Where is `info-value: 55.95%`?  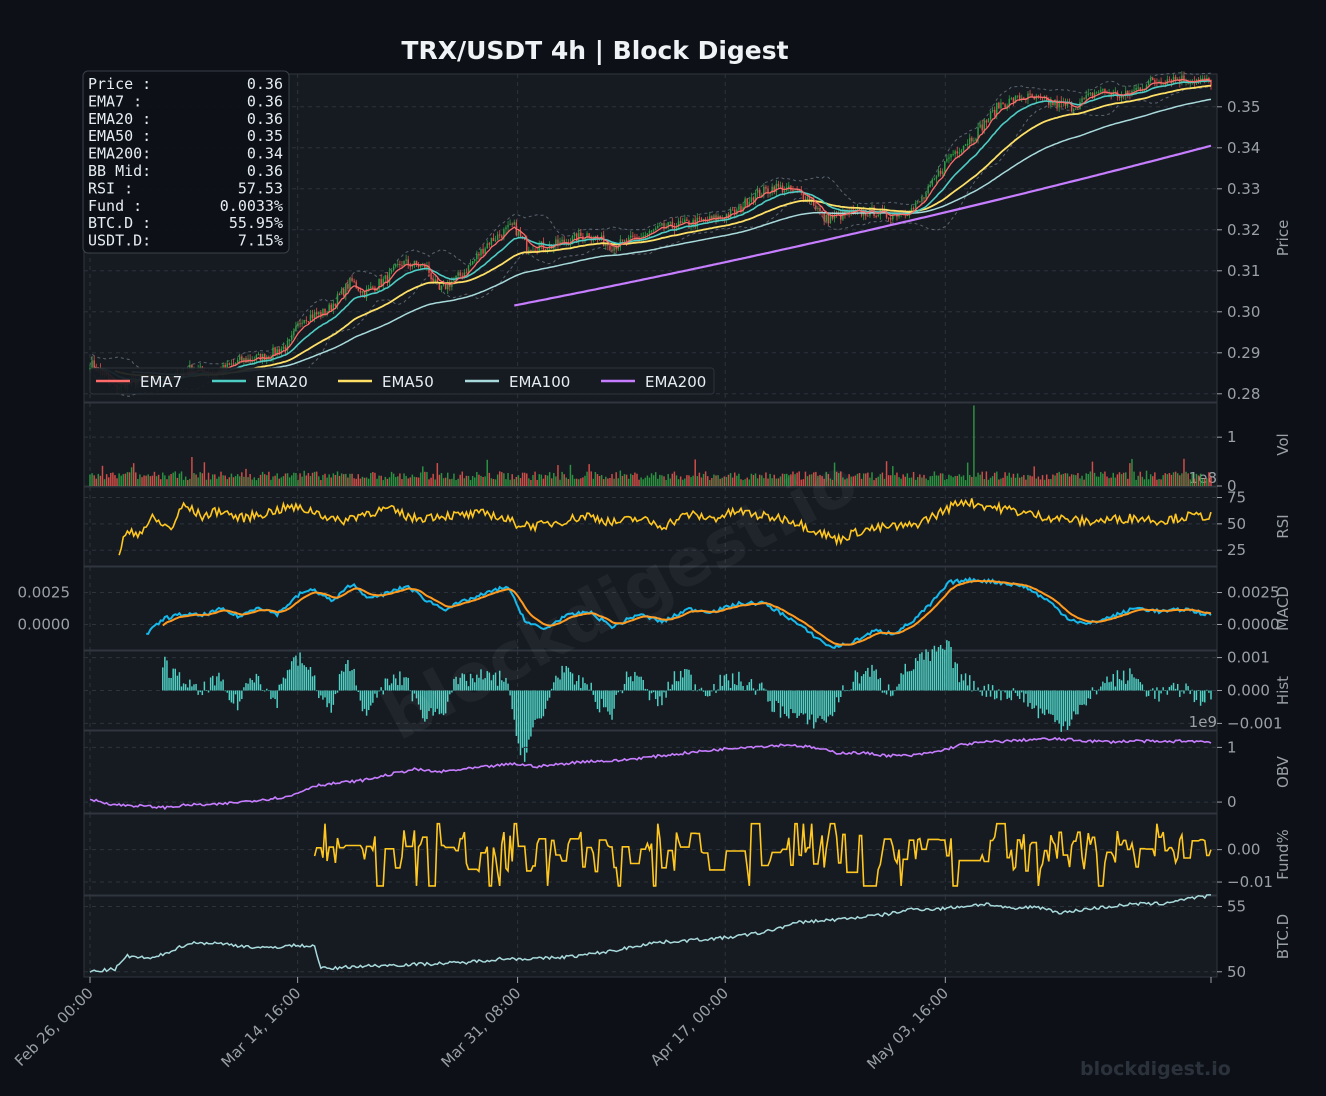 info-value: 55.95% is located at coordinates (256, 223).